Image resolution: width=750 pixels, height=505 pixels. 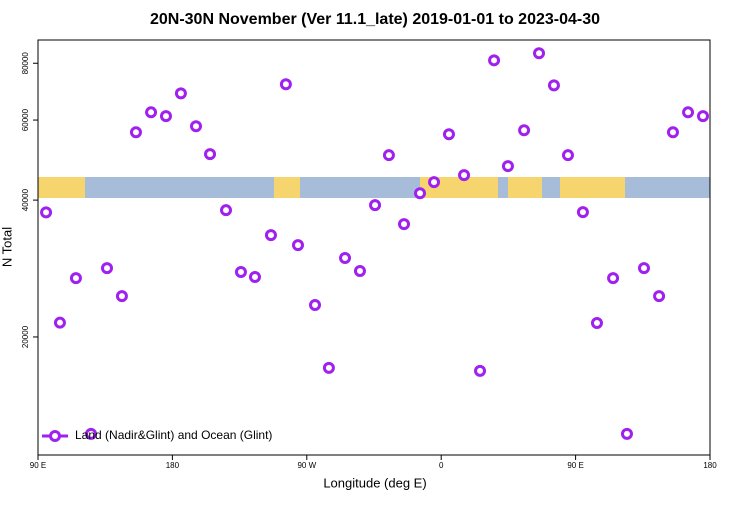 I want to click on y-tick-label: 20000, so click(x=25, y=336).